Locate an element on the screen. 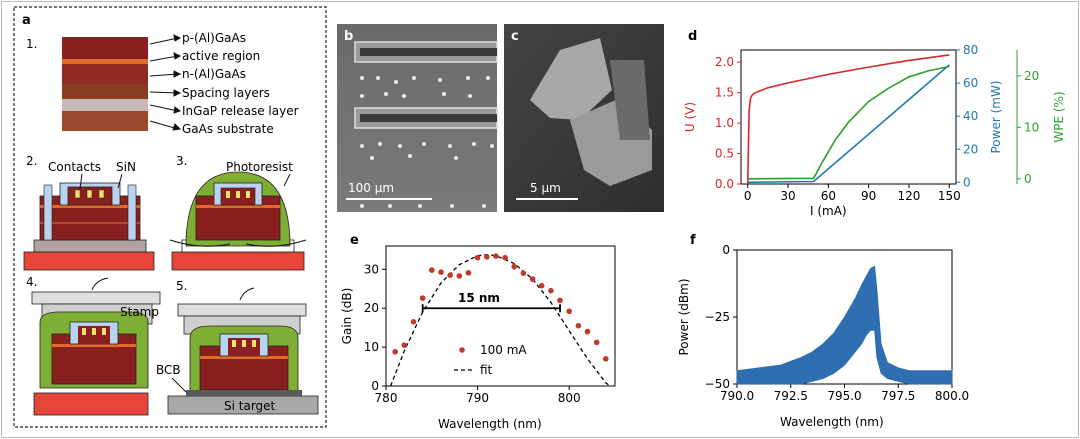  label-photoresist: Photoresist is located at coordinates (259, 167).